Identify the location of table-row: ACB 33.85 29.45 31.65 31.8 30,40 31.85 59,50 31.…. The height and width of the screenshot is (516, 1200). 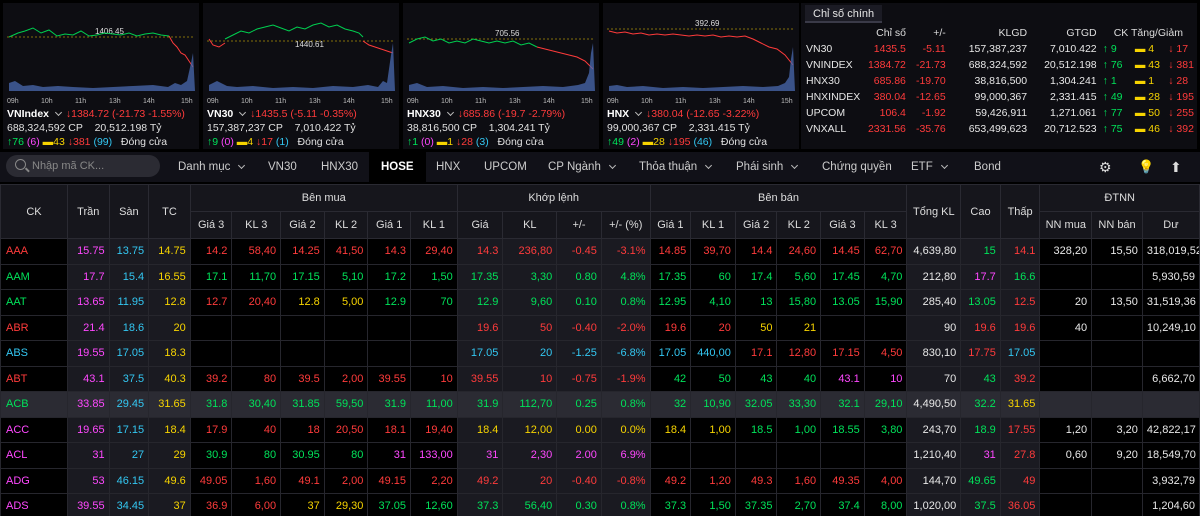
(600, 404).